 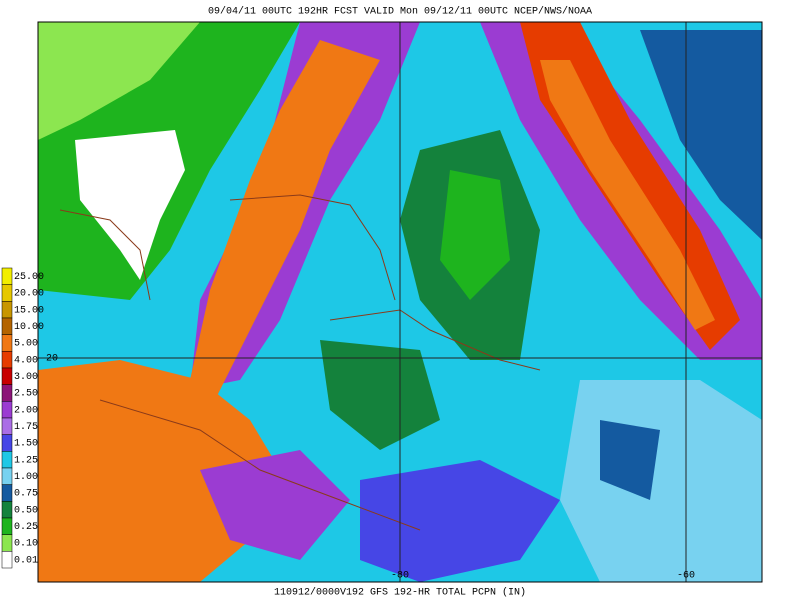 What do you see at coordinates (26, 494) in the screenshot?
I see `legend-label: 0.75` at bounding box center [26, 494].